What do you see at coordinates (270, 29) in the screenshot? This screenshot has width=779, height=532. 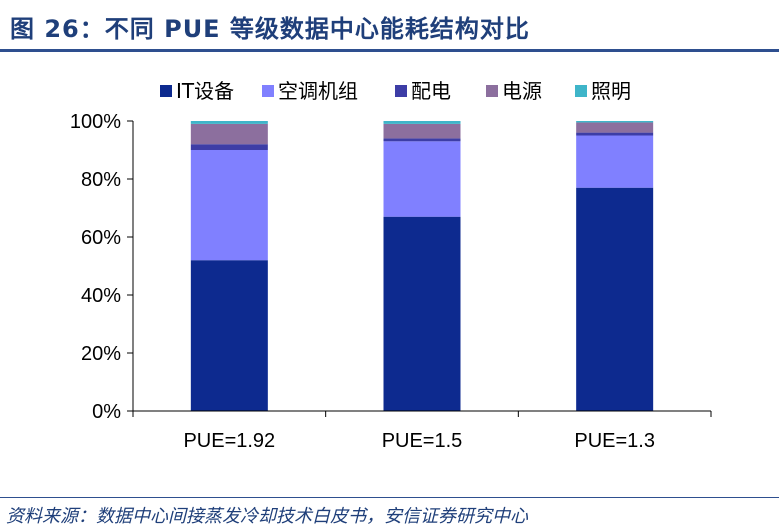 I see `page-title: 图 26：不同 PUE 等级数据中心能耗结构对比` at bounding box center [270, 29].